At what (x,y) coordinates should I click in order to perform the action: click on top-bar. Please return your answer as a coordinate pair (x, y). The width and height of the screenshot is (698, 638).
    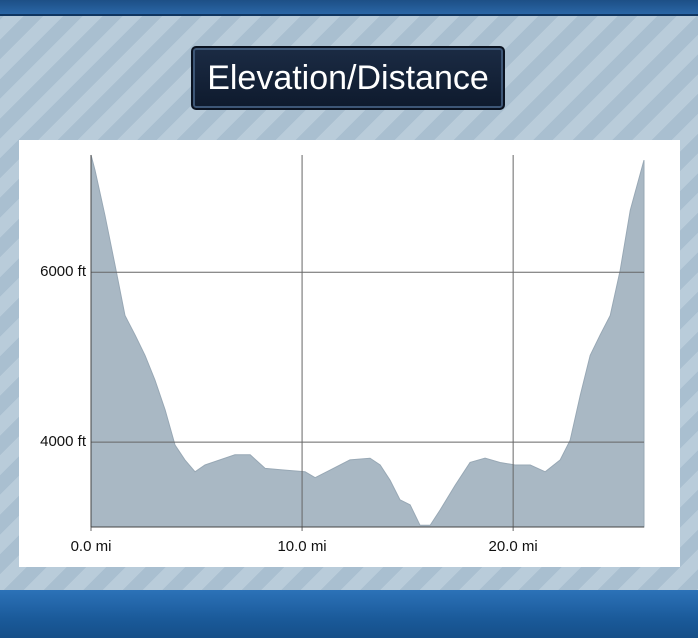
    Looking at the image, I should click on (349, 8).